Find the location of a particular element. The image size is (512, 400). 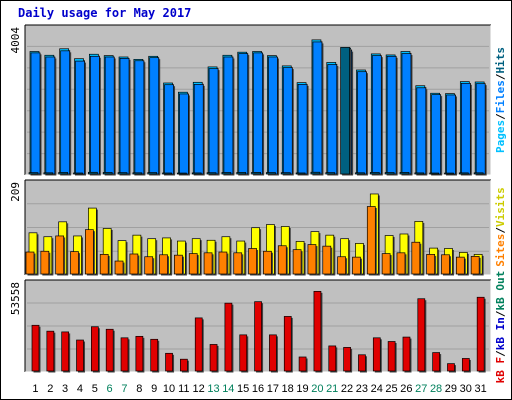

x-tick-label: 3 is located at coordinates (65, 389).